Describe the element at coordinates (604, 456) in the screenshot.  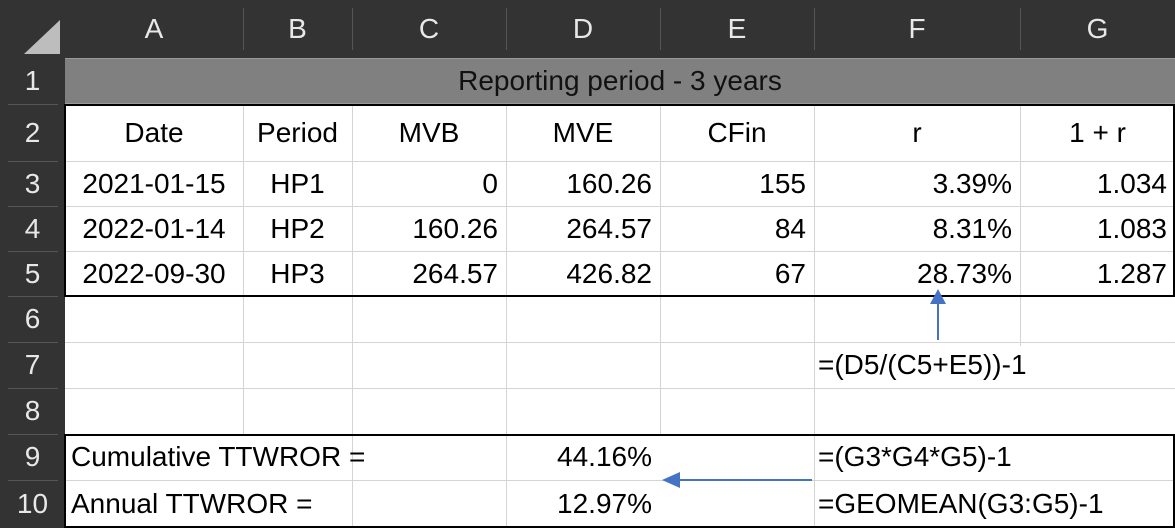
I see `cell-d9-cumulative-value: 44.16%` at that location.